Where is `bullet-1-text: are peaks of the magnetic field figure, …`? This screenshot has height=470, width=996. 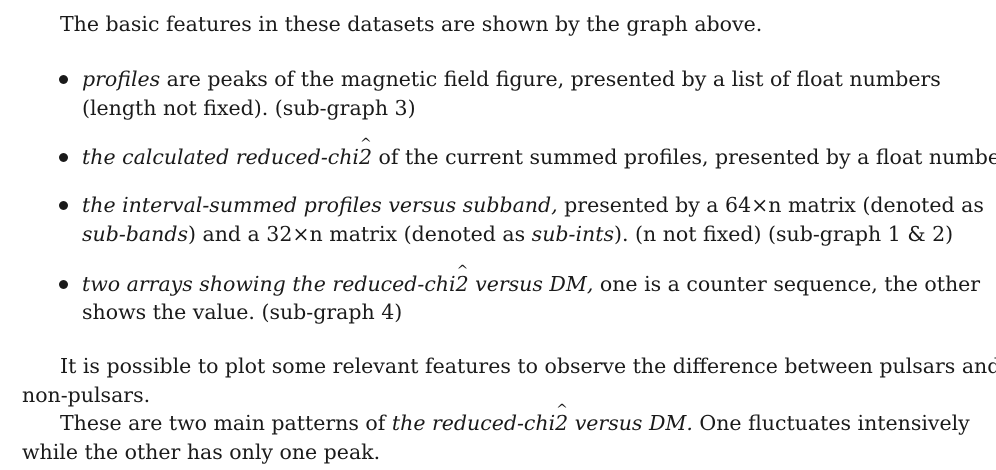
bullet-1-text: are peaks of the magnetic field figure, … is located at coordinates (550, 79).